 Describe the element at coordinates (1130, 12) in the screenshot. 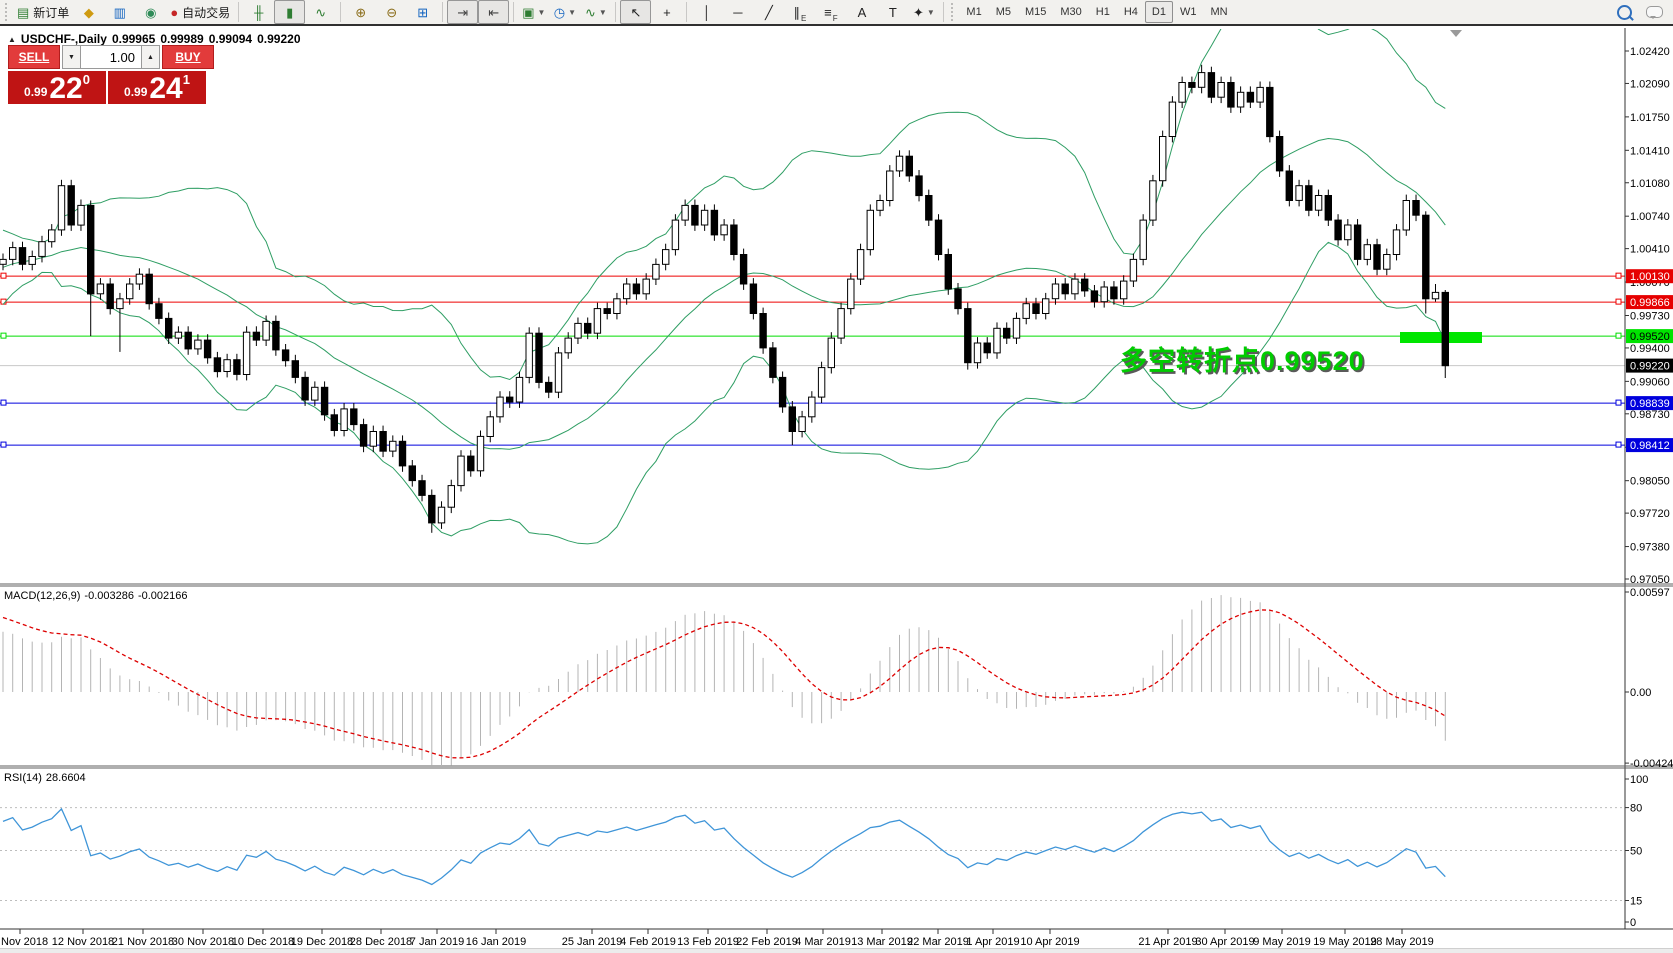

I see `timeframe-button-h4: H4` at that location.